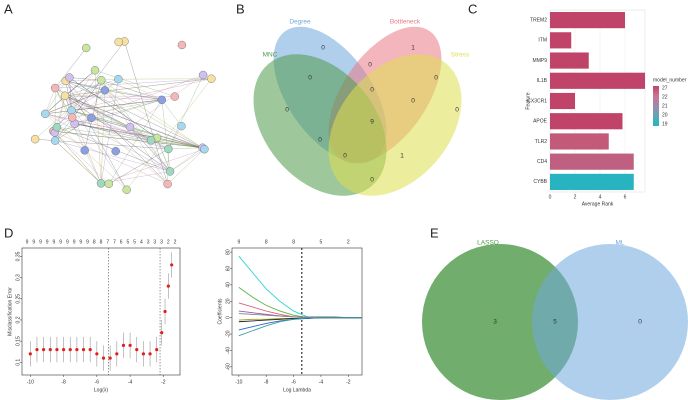 Image resolution: width=688 pixels, height=400 pixels. I want to click on venn-count: 1, so click(413, 48).